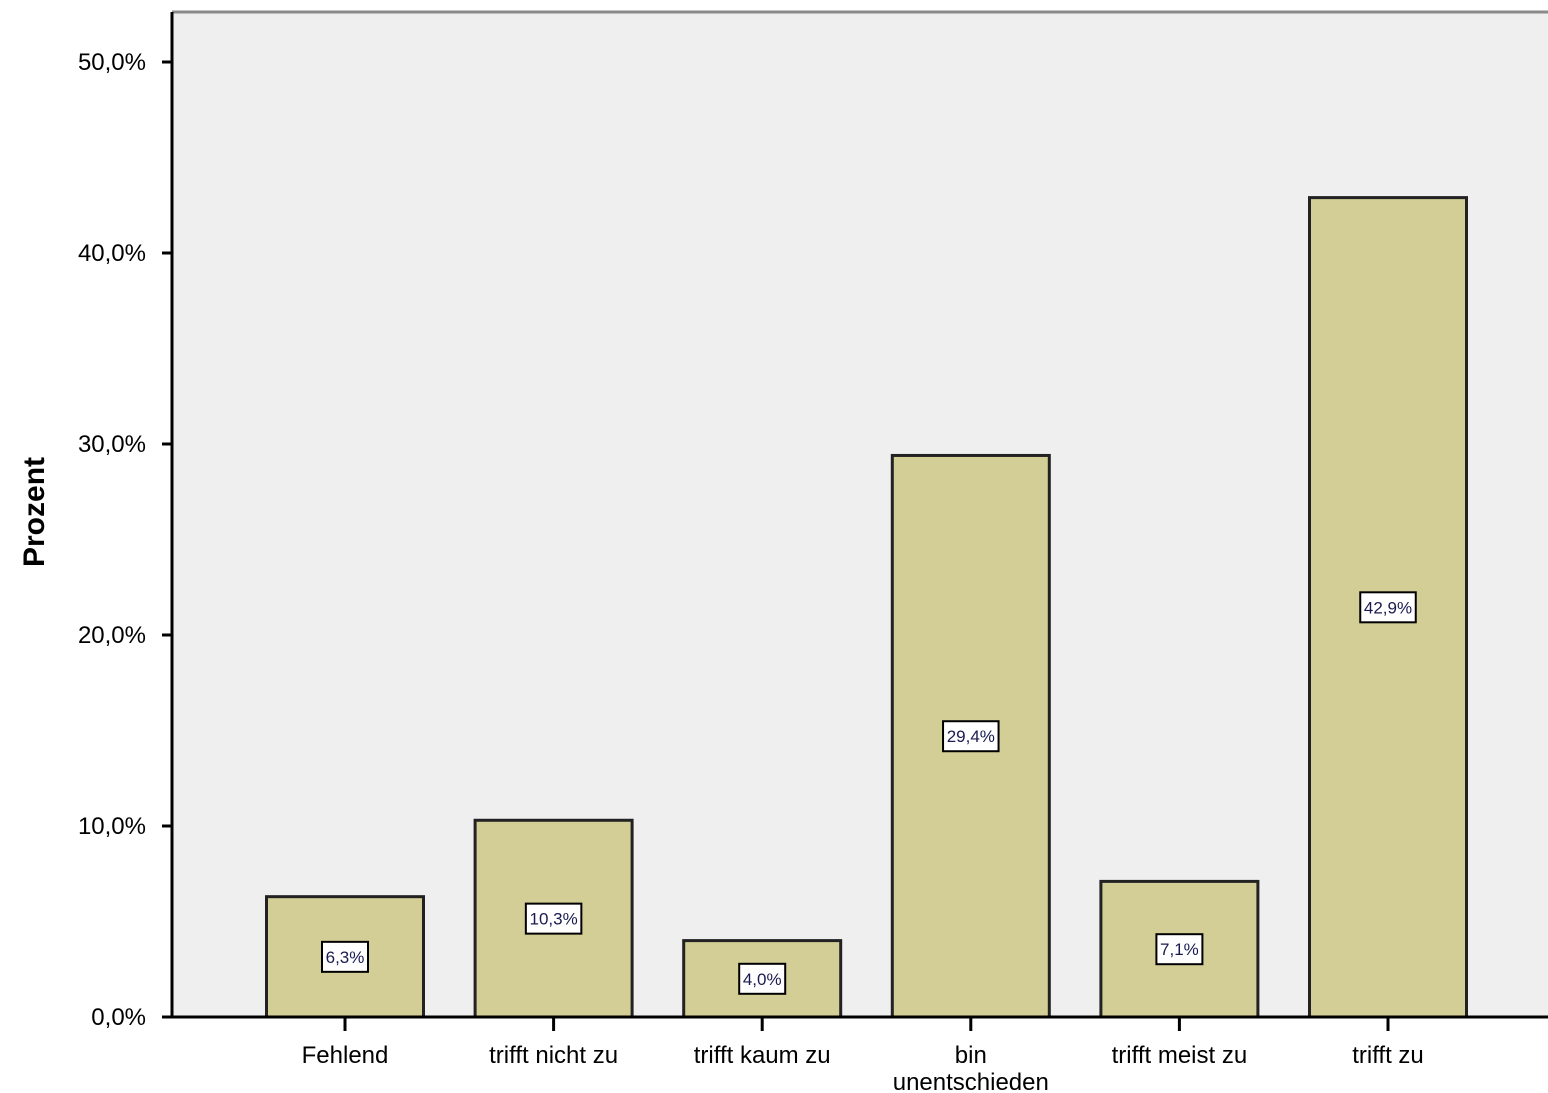 Image resolution: width=1548 pixels, height=1093 pixels. I want to click on y-tick-label: 40,0%, so click(112, 253).